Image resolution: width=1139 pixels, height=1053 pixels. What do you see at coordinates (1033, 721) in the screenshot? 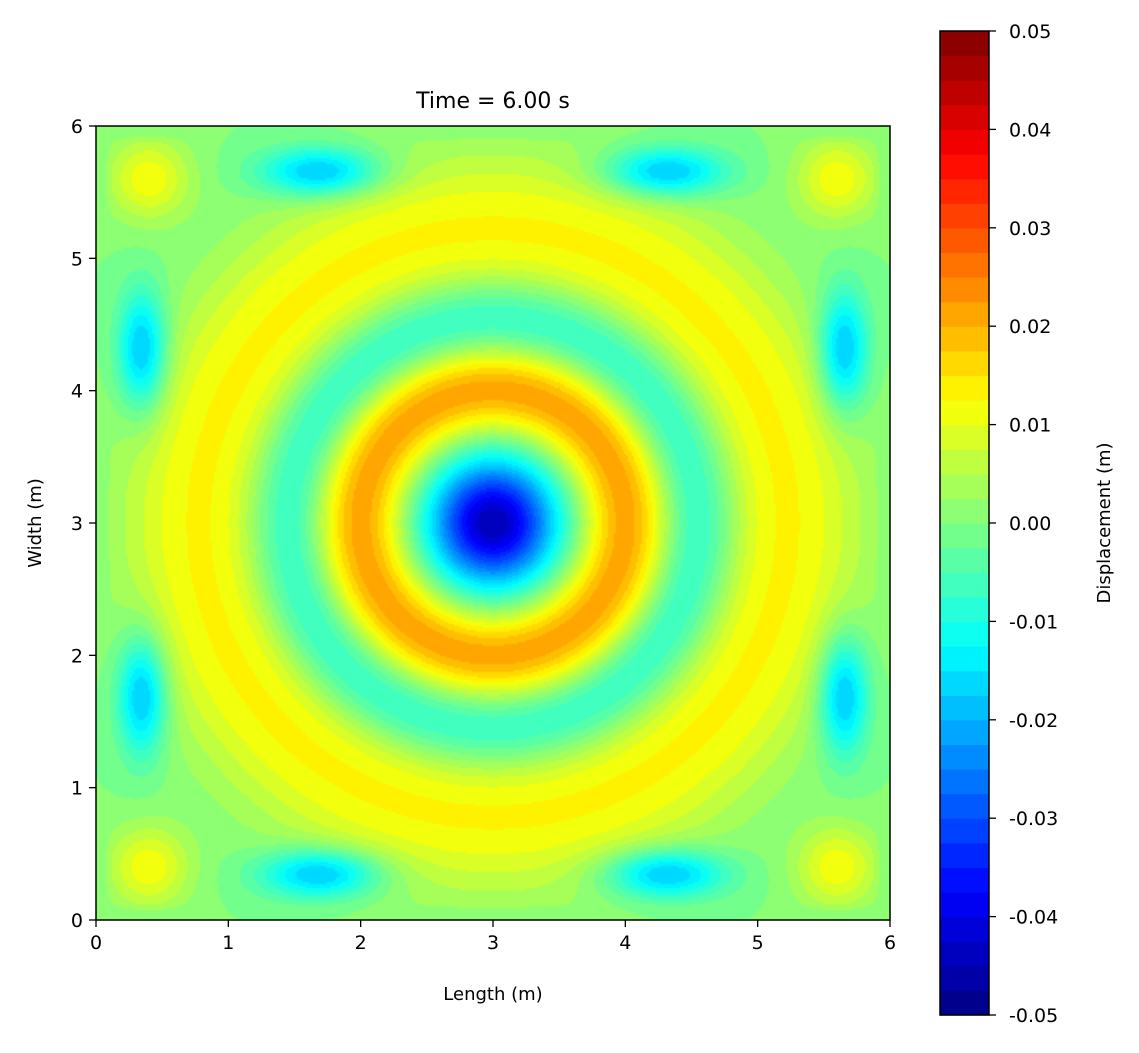
I see `colorbar-tick-label: -0.02` at bounding box center [1033, 721].